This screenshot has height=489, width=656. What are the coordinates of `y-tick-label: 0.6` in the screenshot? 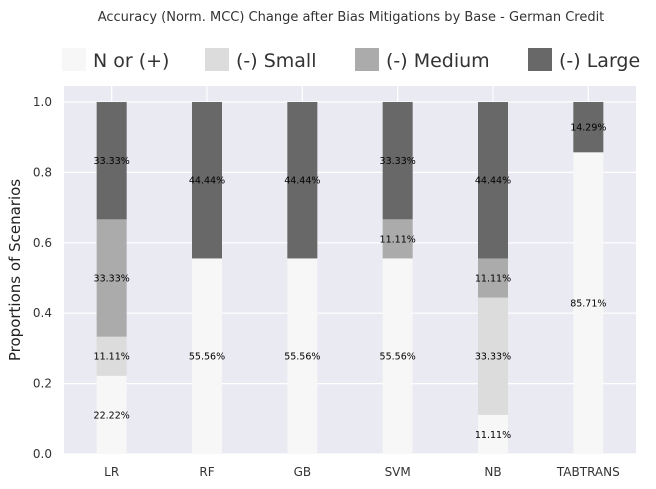 It's located at (42, 243).